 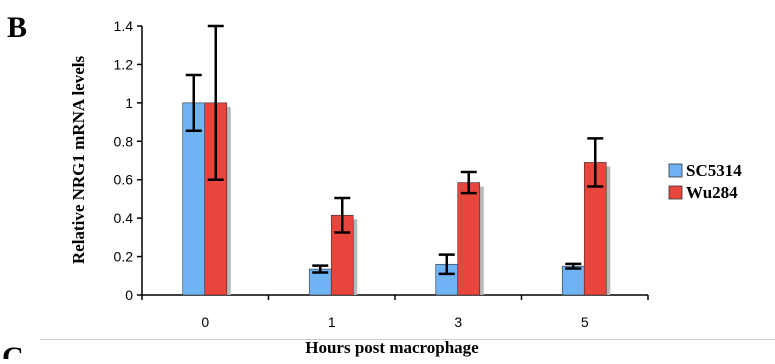 What do you see at coordinates (675, 192) in the screenshot?
I see `legend-swatch-wu284` at bounding box center [675, 192].